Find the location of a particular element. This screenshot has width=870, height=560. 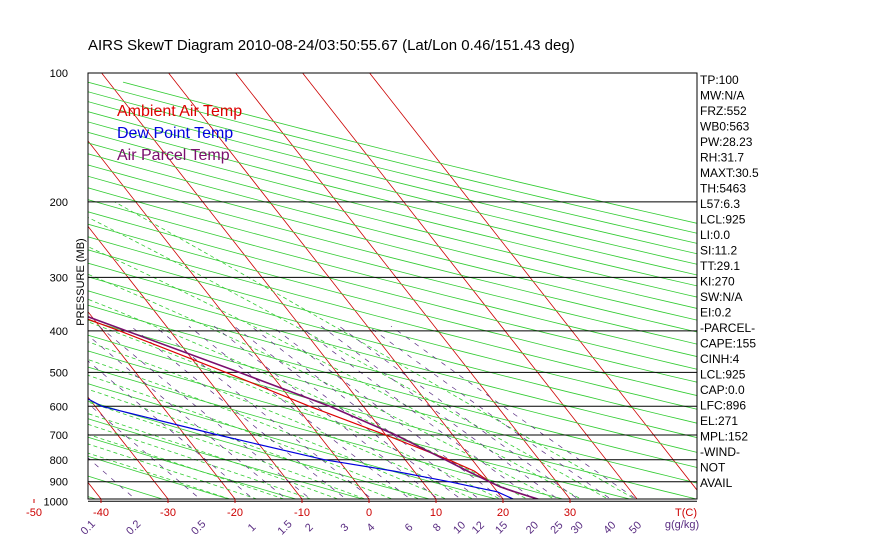

mixing-ratio-label: 0.2 is located at coordinates (133, 527).